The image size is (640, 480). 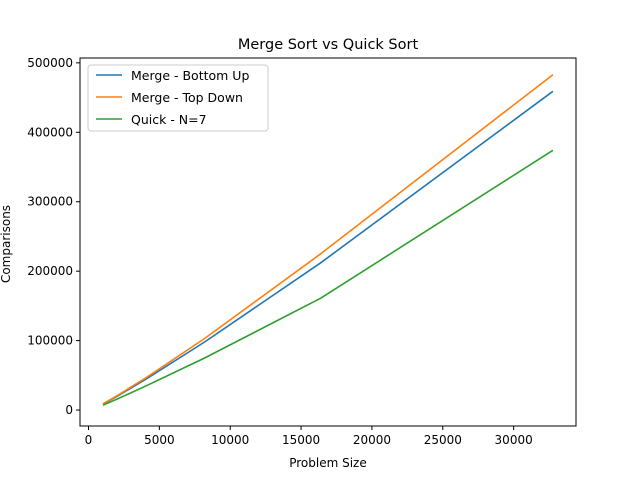 What do you see at coordinates (169, 119) in the screenshot?
I see `legend-label-2: Quick - N=7` at bounding box center [169, 119].